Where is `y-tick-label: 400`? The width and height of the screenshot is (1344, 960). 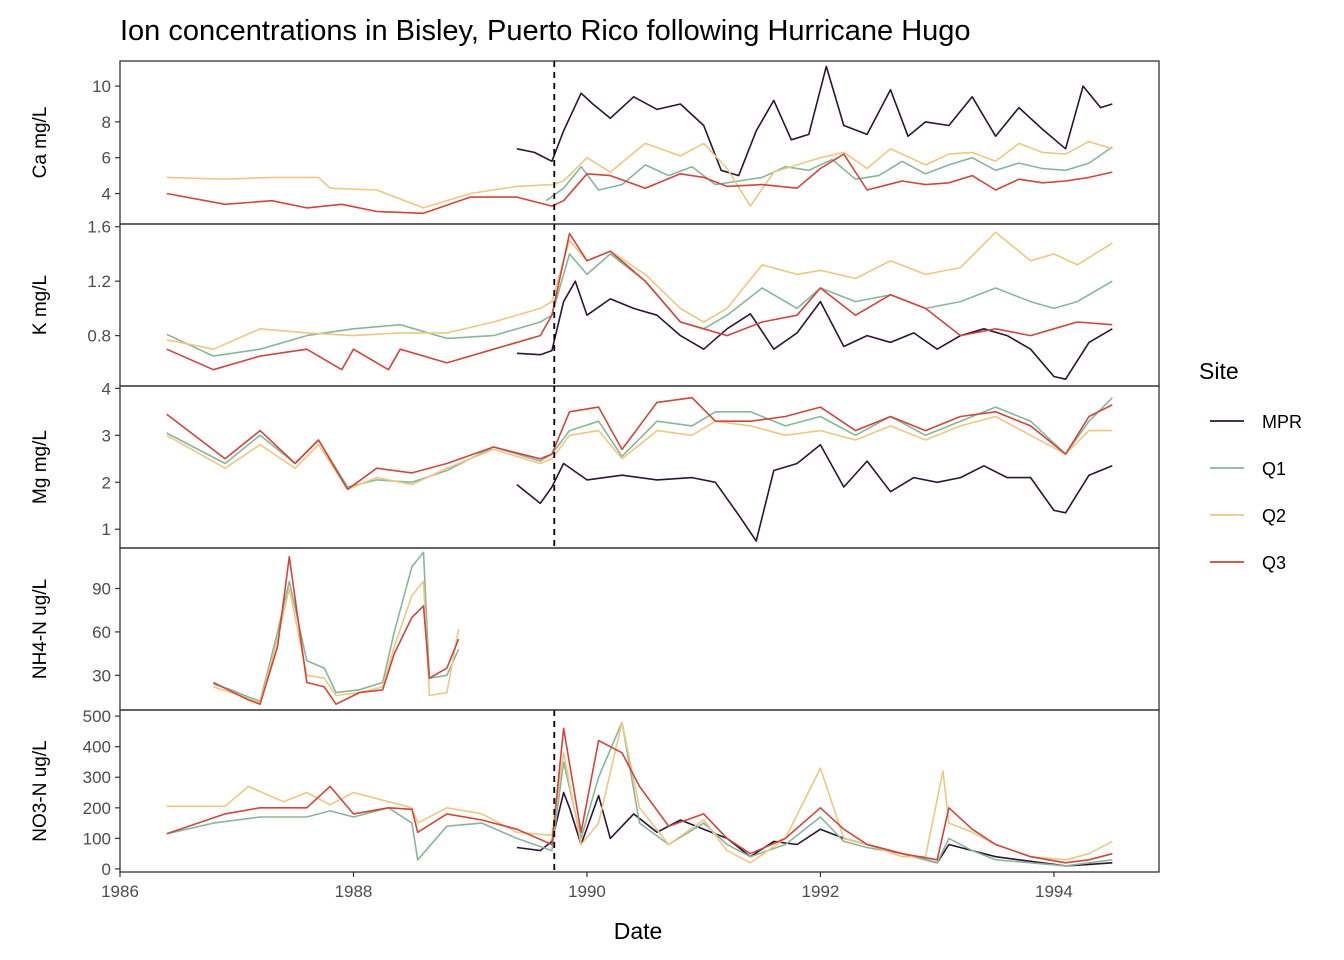
y-tick-label: 400 is located at coordinates (97, 747).